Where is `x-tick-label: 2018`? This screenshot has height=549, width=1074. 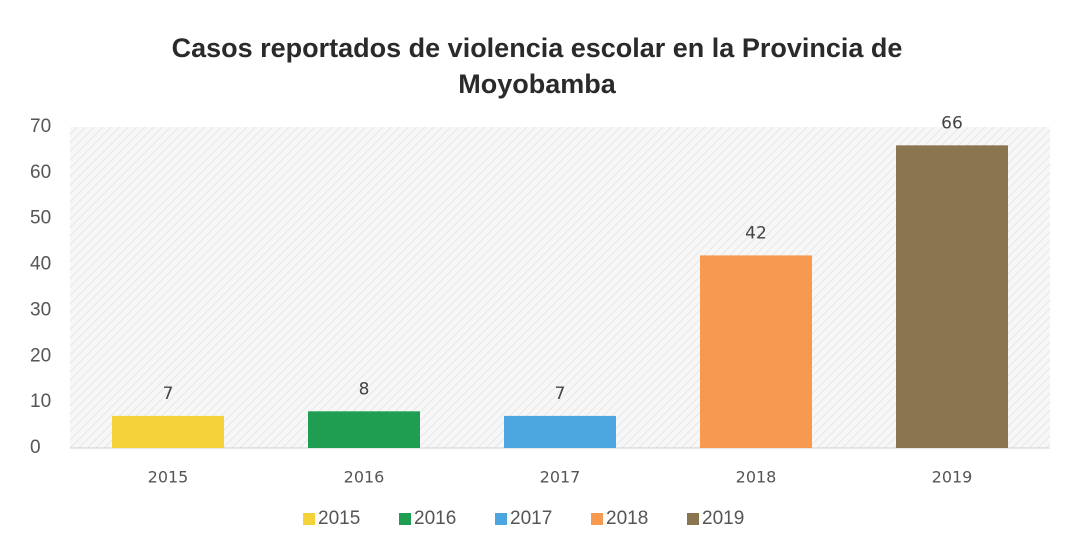 x-tick-label: 2018 is located at coordinates (756, 477).